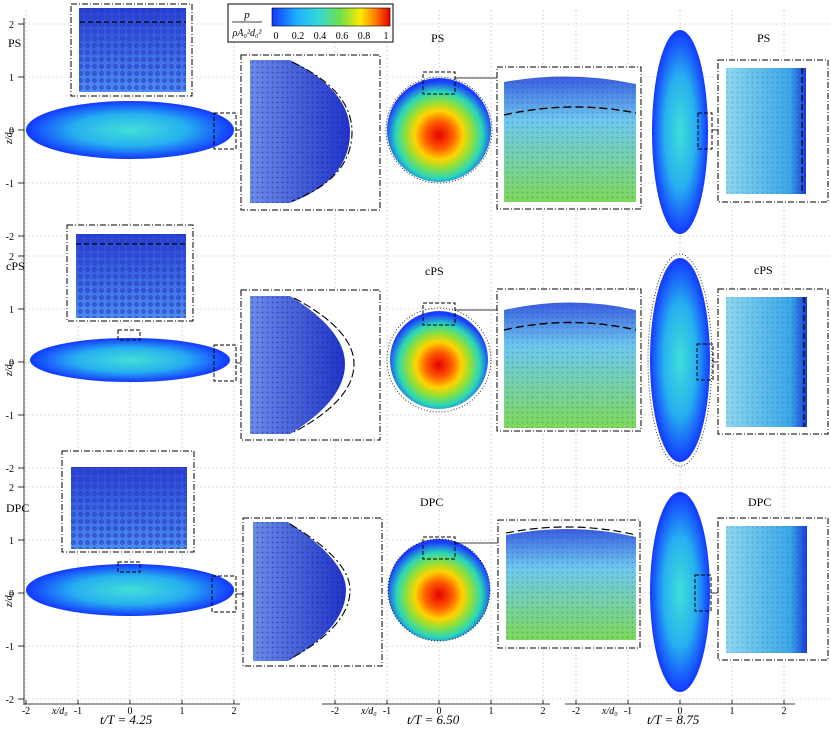 The width and height of the screenshot is (831, 729). What do you see at coordinates (17, 508) in the screenshot?
I see `row-label-dpc-col1: DPC` at bounding box center [17, 508].